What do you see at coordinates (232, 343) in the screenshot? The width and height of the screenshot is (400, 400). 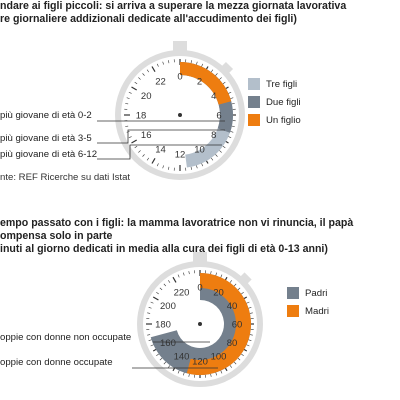 I see `chart-2-dial-dial-label: 80` at bounding box center [232, 343].